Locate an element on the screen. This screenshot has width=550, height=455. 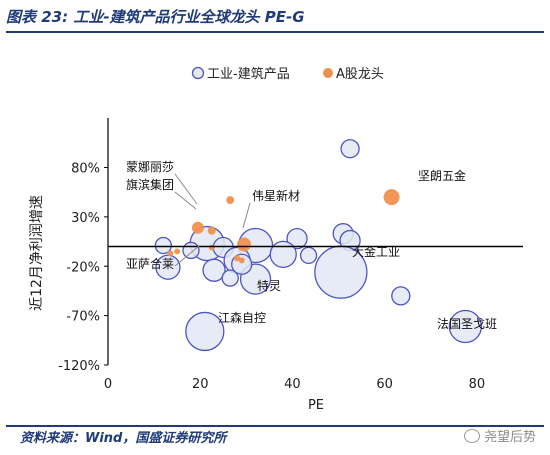
wechat-icon is located at coordinates (471, 436).